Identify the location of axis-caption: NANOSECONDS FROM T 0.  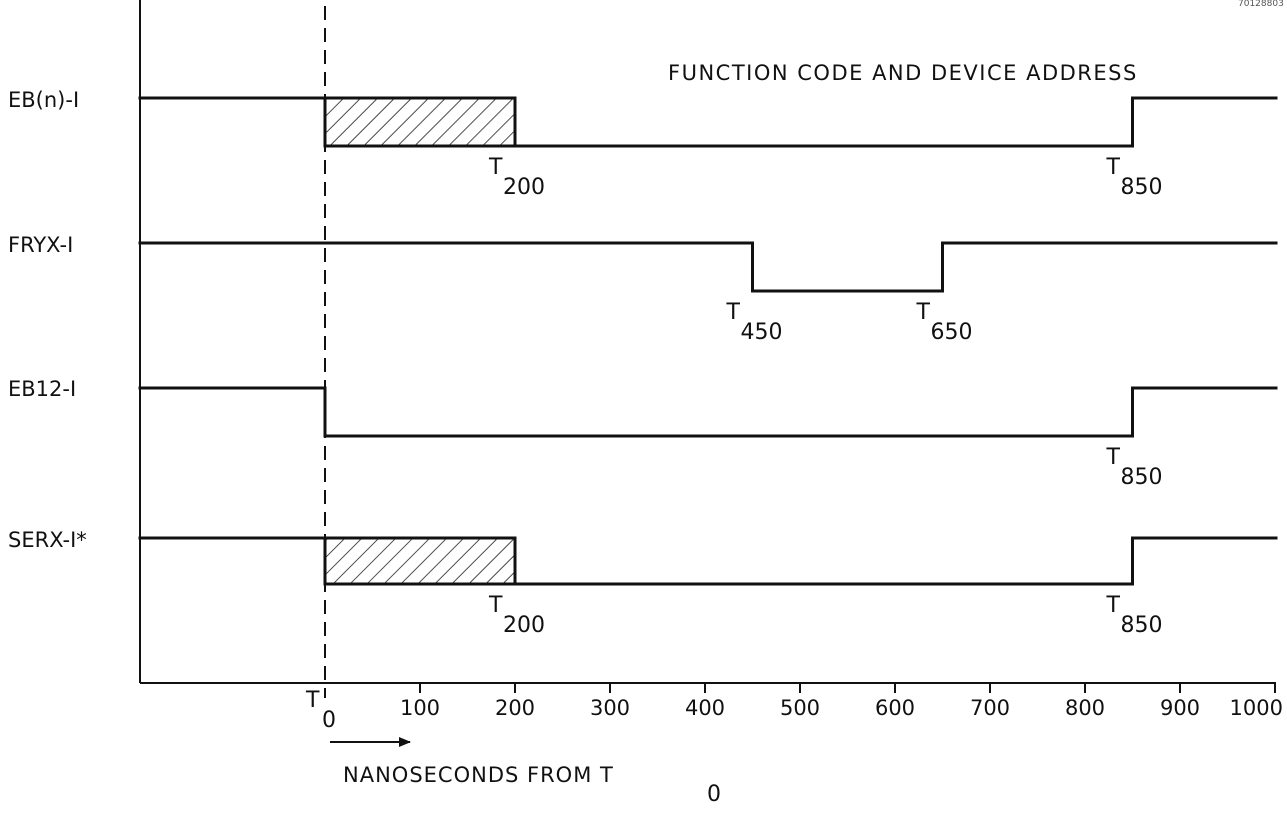
(532, 785).